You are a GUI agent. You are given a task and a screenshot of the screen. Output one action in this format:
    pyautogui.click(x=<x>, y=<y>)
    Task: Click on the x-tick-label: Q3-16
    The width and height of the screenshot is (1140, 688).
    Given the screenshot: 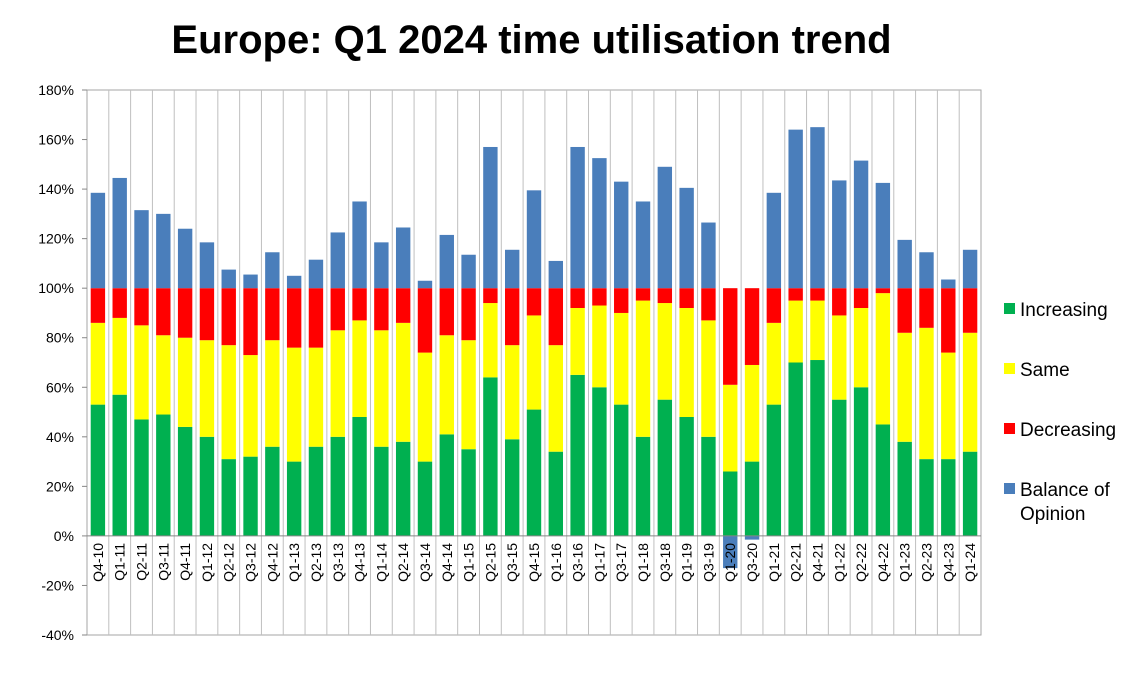 What is the action you would take?
    pyautogui.click(x=578, y=562)
    